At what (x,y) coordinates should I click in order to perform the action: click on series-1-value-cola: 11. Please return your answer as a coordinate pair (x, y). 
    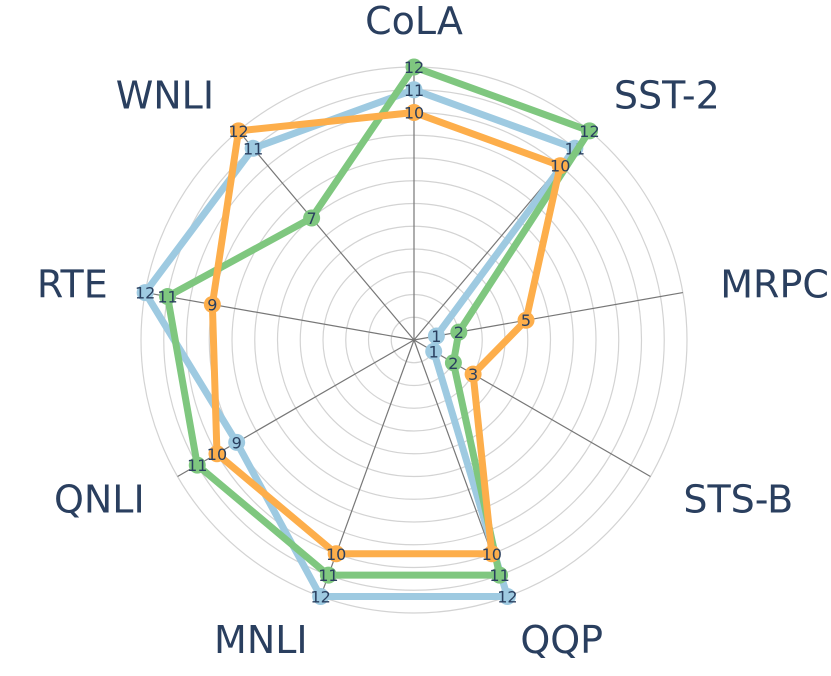
    Looking at the image, I should click on (414, 90).